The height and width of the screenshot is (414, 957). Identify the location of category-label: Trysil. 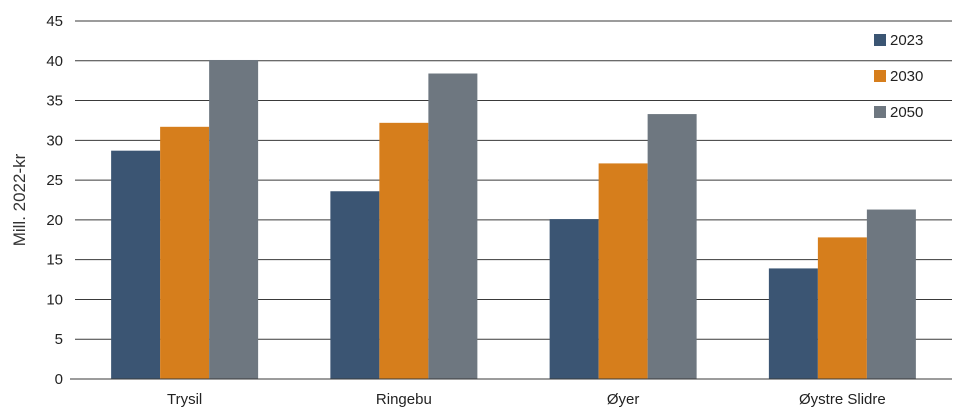
(184, 399).